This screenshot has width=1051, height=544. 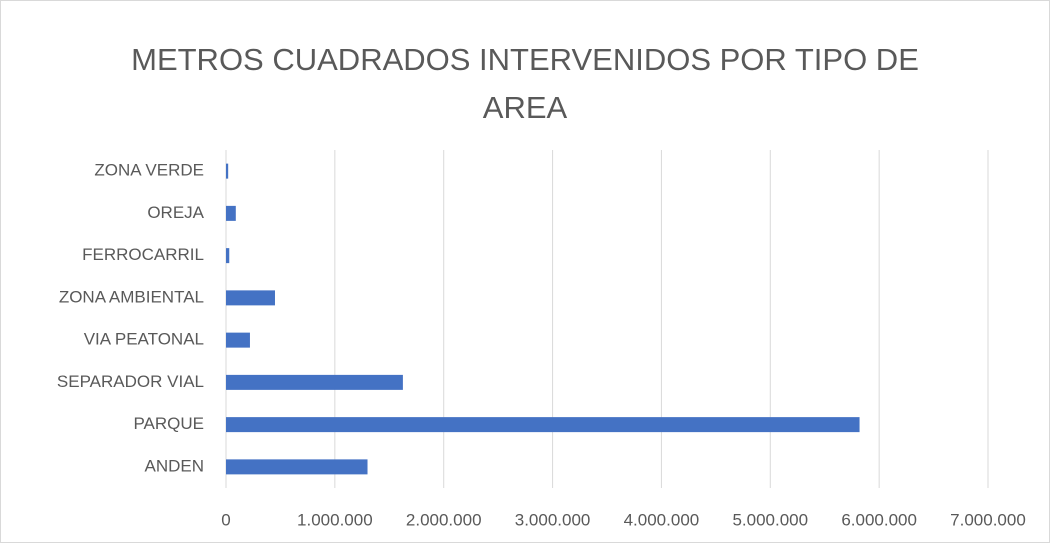 I want to click on x-tick-label: 2.000.000, so click(x=444, y=519).